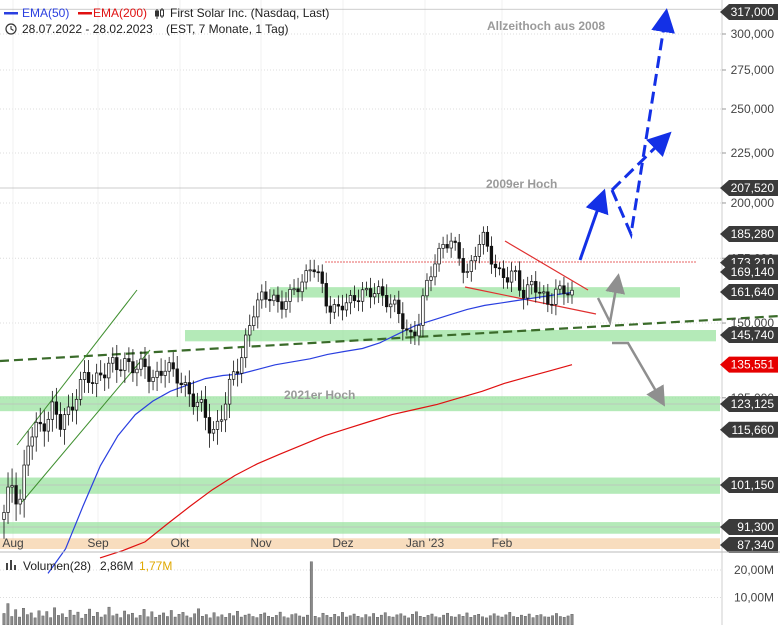 The height and width of the screenshot is (625, 780). I want to click on annotation-allzeithoch: Allzeithoch aus 2008, so click(546, 26).